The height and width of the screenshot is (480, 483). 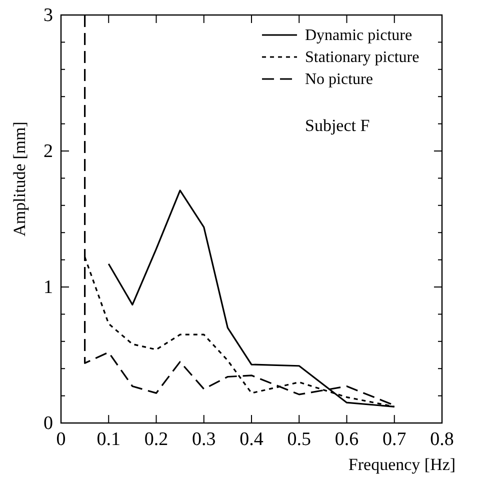 I want to click on x-axis-title: Frequency [Hz], so click(x=402, y=464).